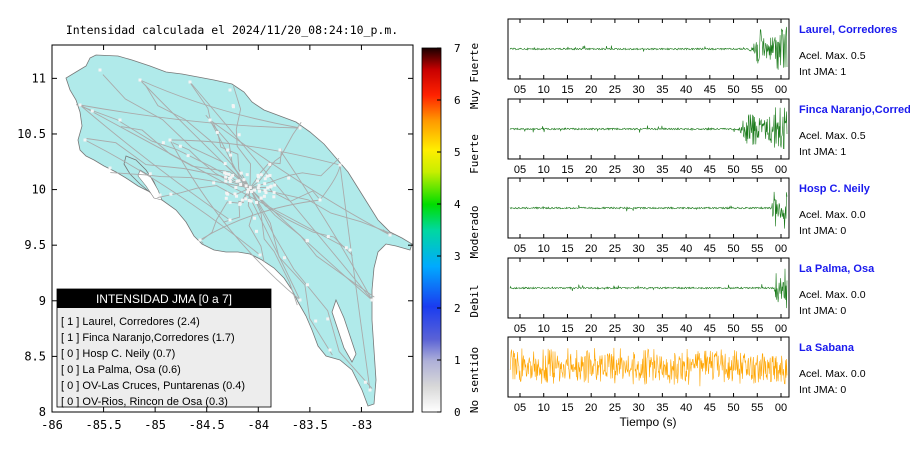 Image resolution: width=910 pixels, height=460 pixels. What do you see at coordinates (35, 245) in the screenshot?
I see `map-y-tick-label: 9.5` at bounding box center [35, 245].